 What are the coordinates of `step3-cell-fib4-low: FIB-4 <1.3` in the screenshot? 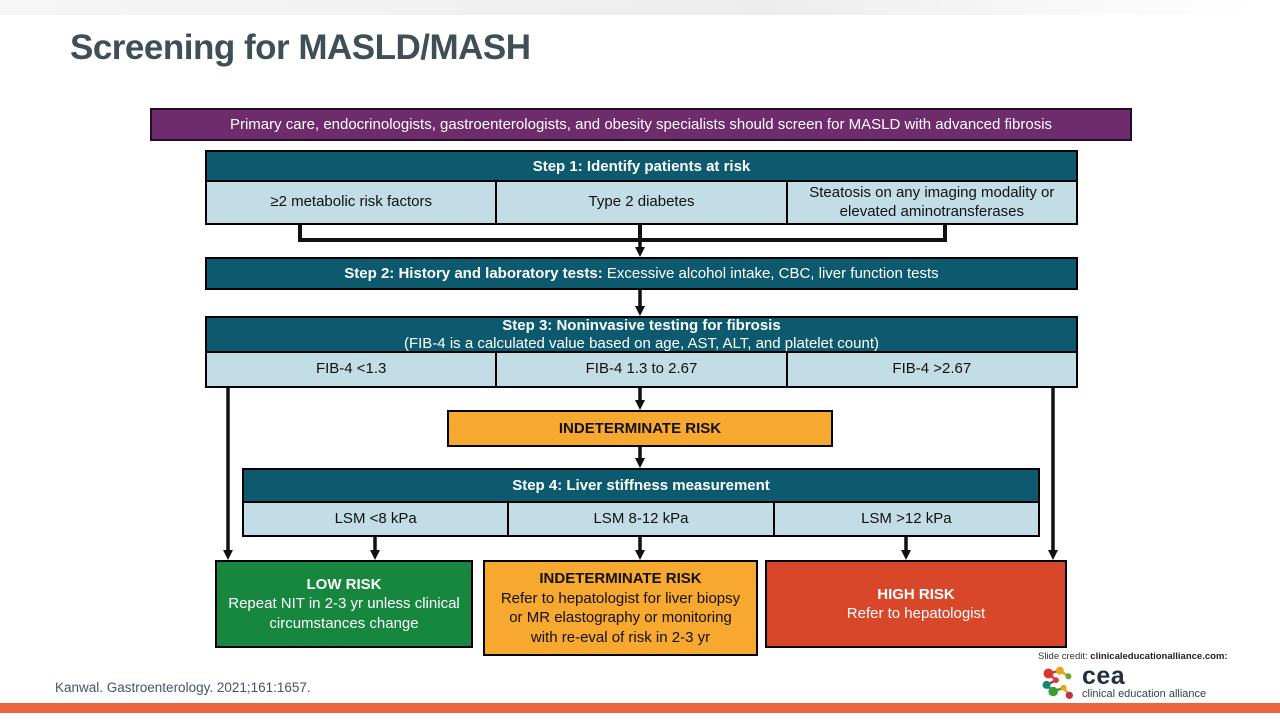 It's located at (352, 369).